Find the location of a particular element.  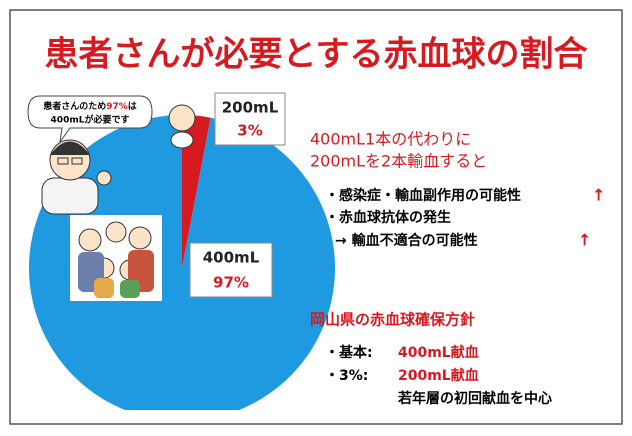

value-label: 3% is located at coordinates (249, 131).